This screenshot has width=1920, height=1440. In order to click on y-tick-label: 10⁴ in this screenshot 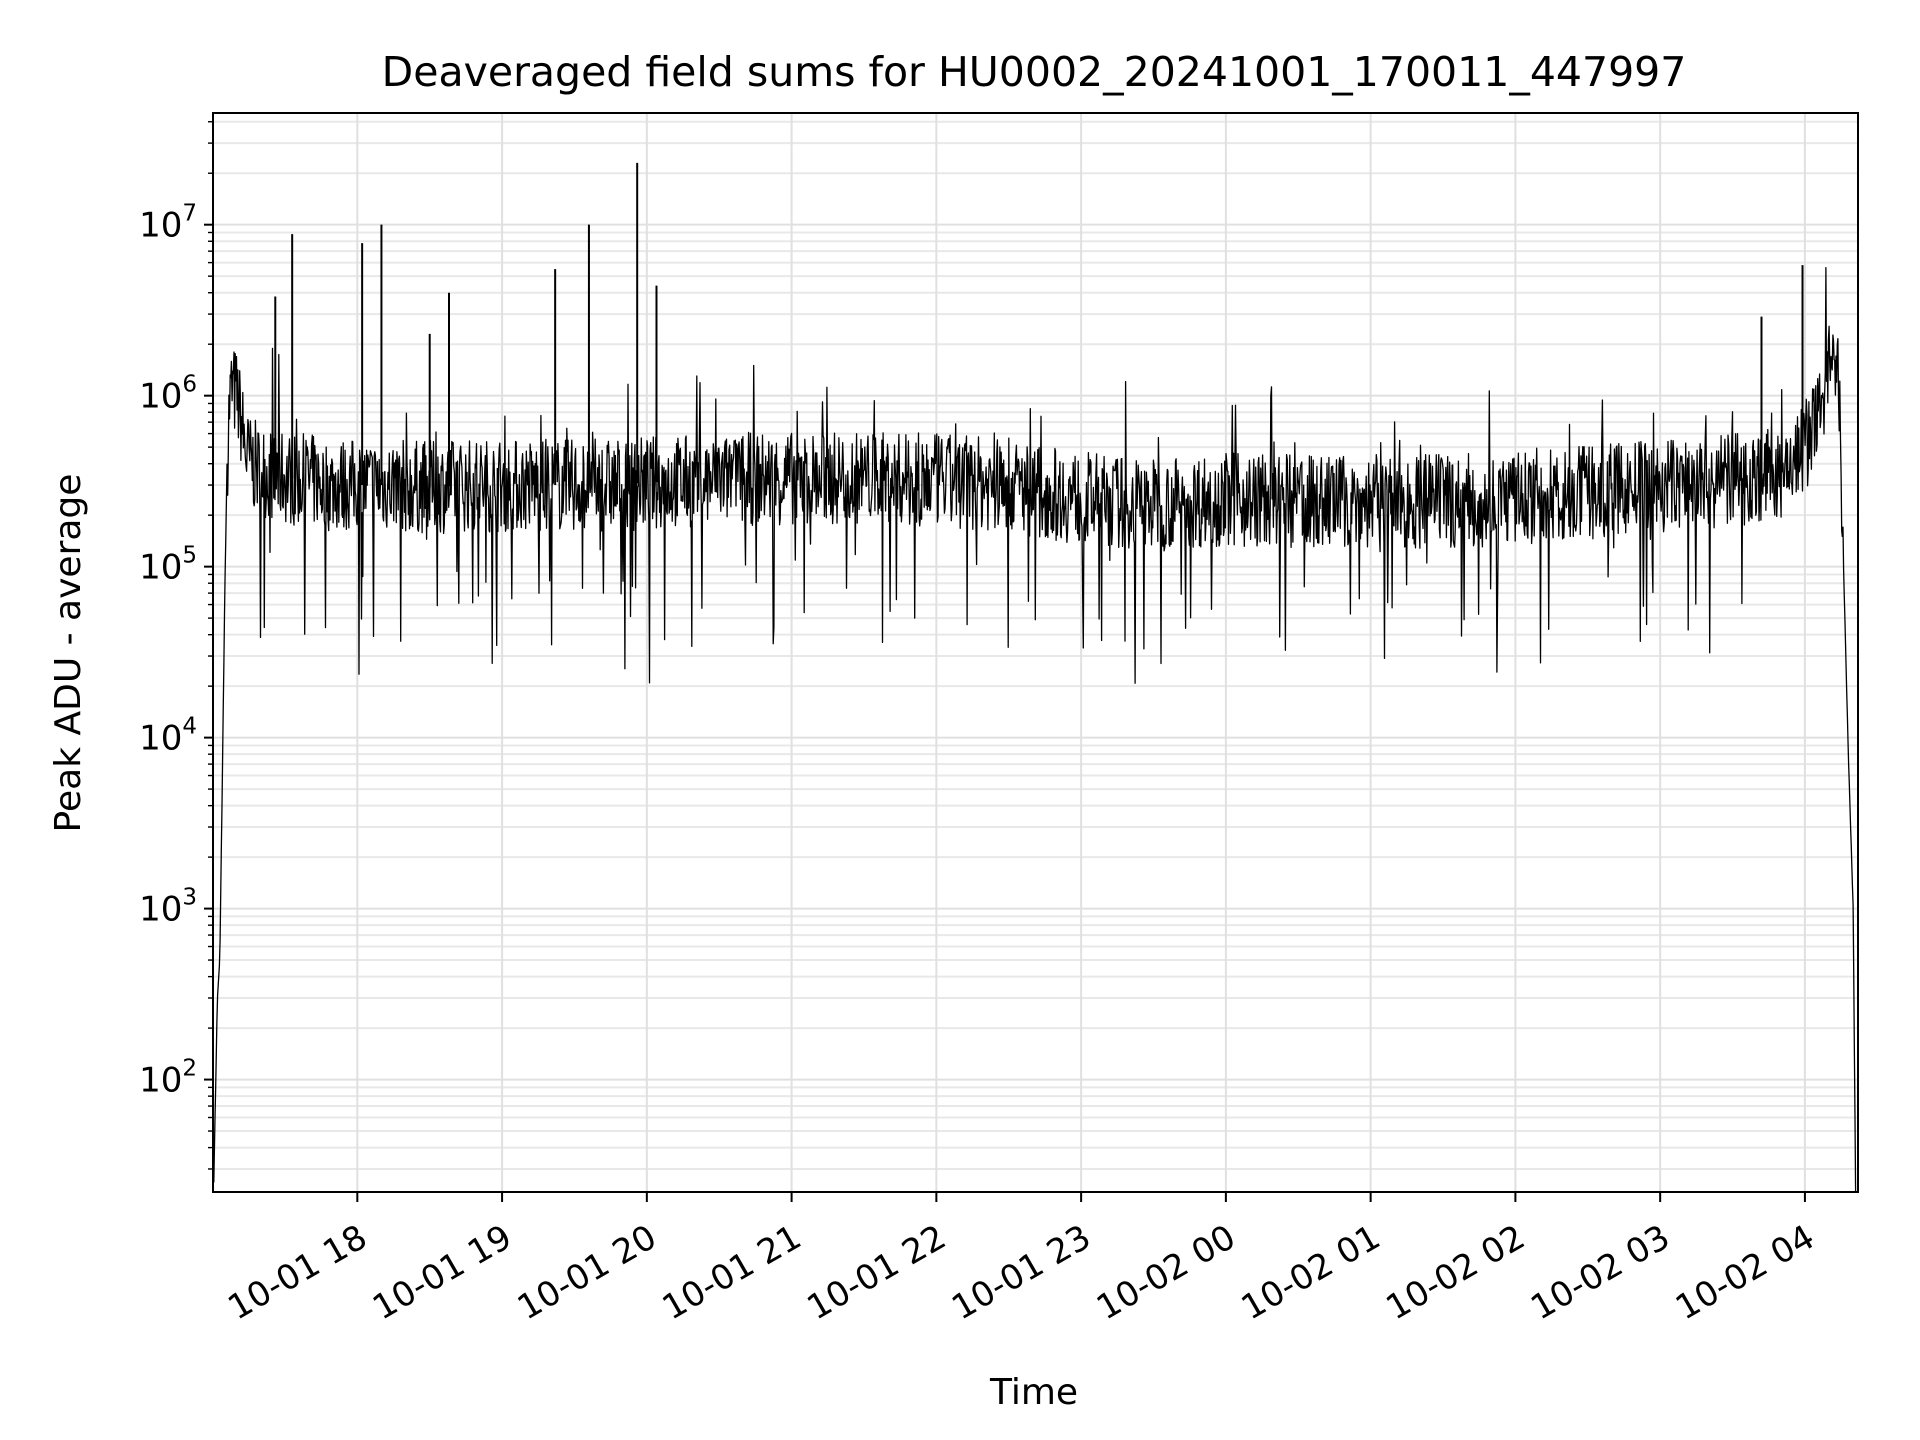, I will do `click(168, 736)`.